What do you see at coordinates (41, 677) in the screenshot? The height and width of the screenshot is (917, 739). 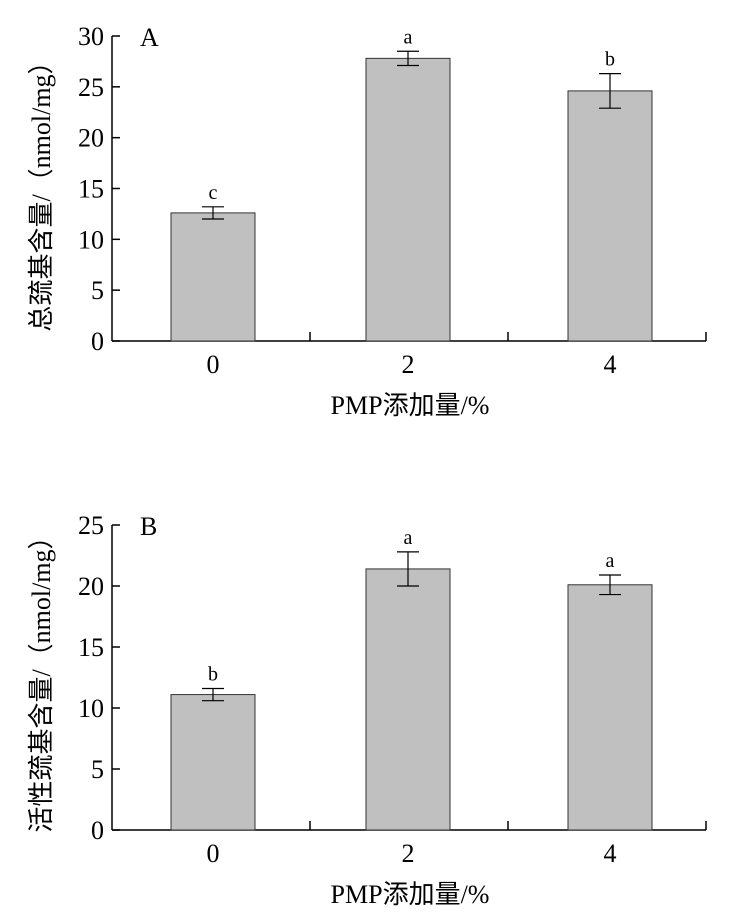 I see `y-axis-label-b: 活性巯基含量/（nmol/mg）` at bounding box center [41, 677].